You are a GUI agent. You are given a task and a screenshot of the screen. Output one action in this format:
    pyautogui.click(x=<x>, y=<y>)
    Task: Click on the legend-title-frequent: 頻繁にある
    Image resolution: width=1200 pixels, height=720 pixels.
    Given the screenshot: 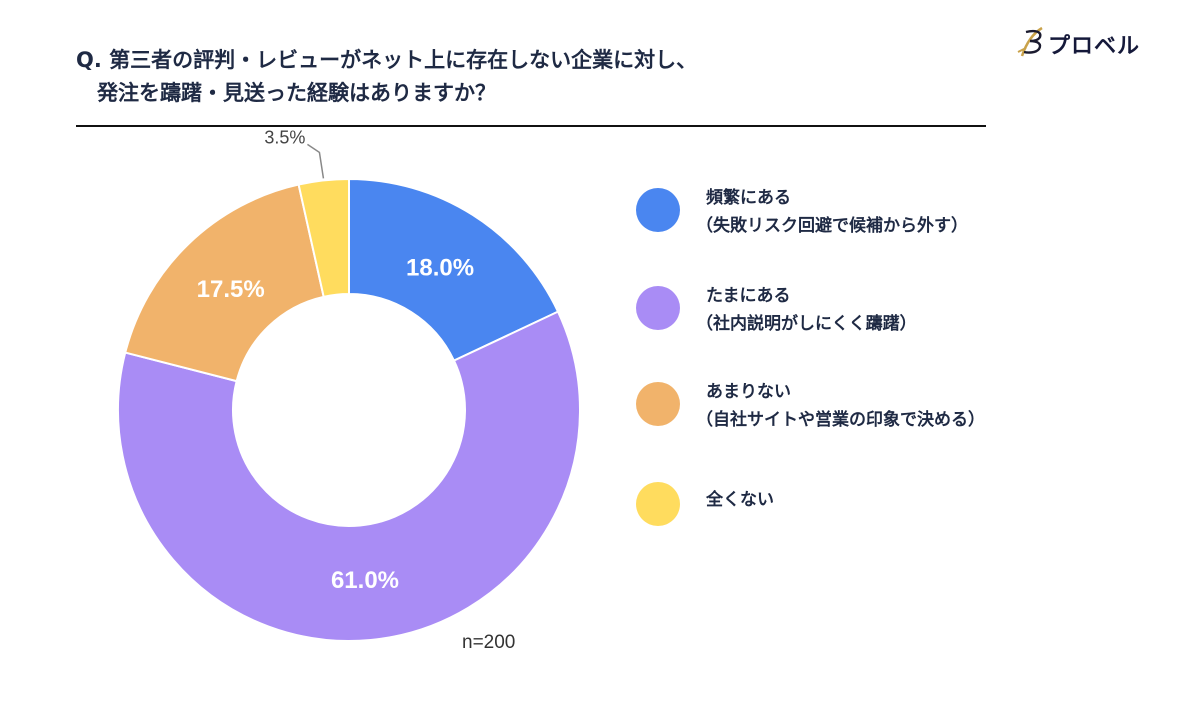 What is the action you would take?
    pyautogui.click(x=748, y=198)
    